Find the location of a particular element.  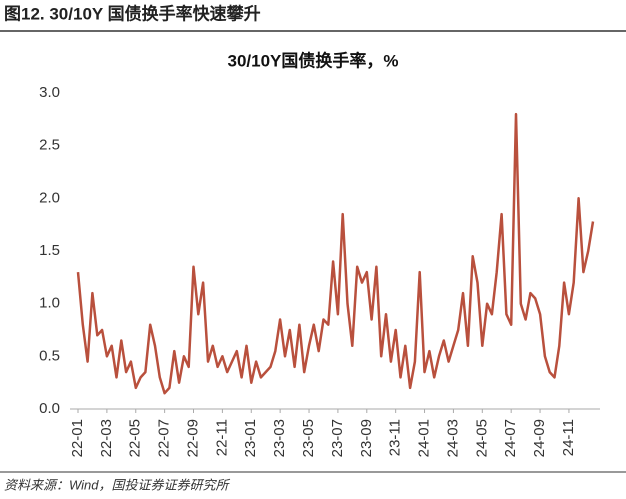

x-tick-label: 22-03 is located at coordinates (106, 438).